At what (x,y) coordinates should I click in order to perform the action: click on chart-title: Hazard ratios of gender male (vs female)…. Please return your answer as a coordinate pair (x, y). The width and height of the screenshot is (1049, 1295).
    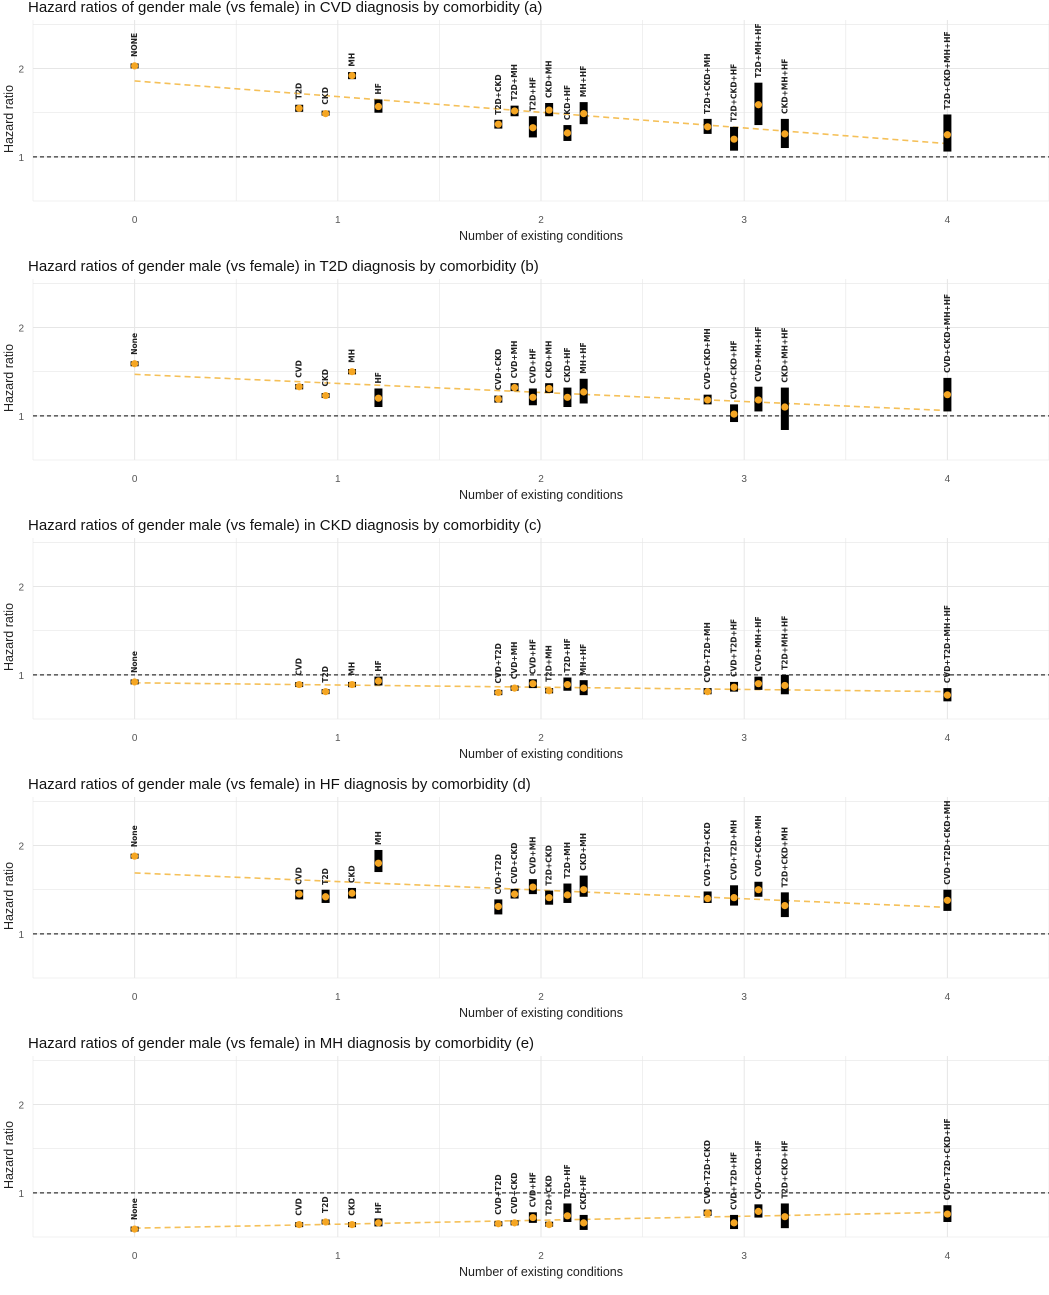
    Looking at the image, I should click on (283, 267).